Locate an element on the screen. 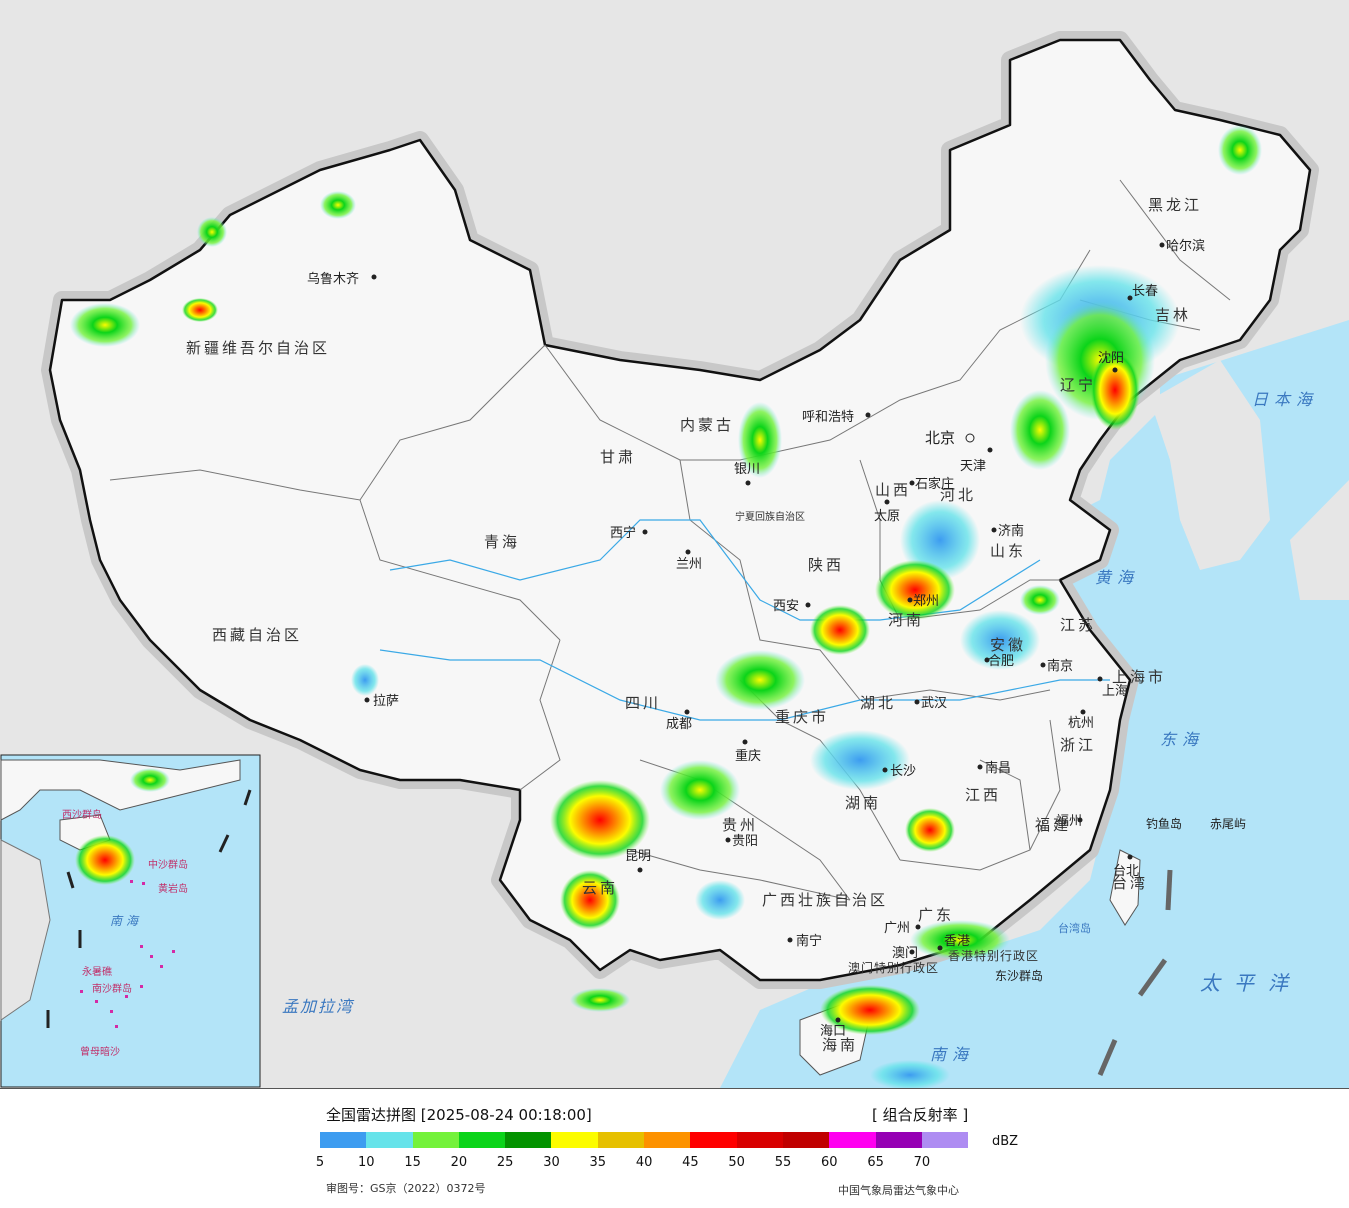  sea-label: 日本海 is located at coordinates (1285, 399).